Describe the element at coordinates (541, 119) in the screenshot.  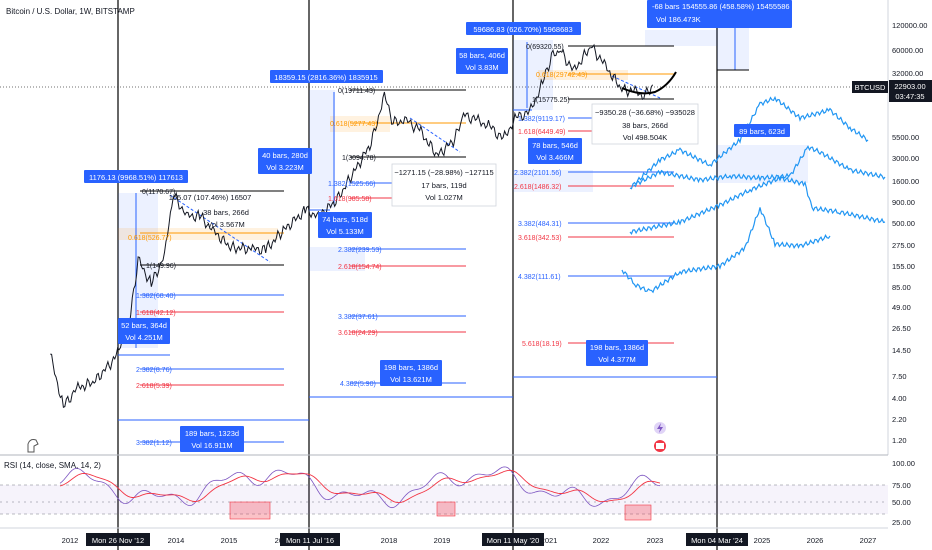
I see `svg-text: 1.382(9119.17)` at that location.